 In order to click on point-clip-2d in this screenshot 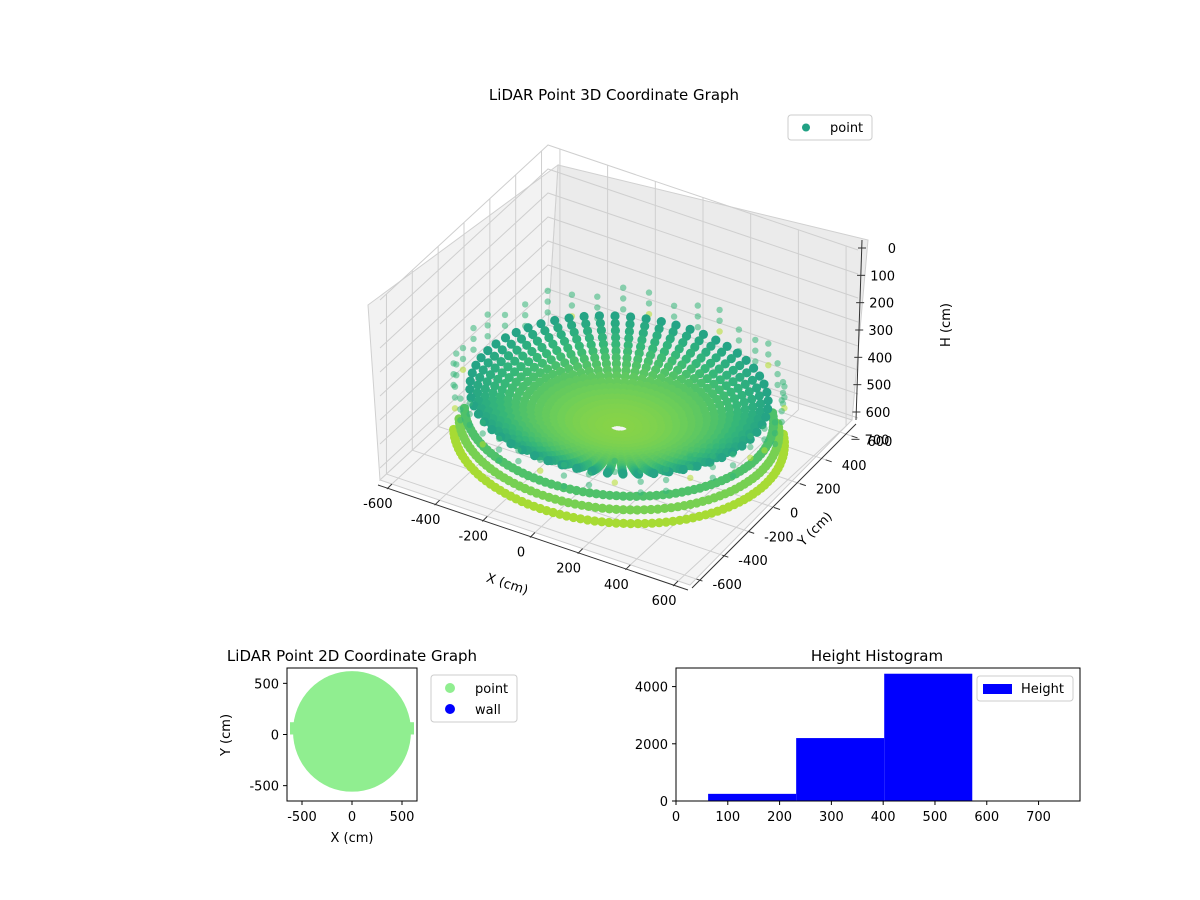, I will do `click(352, 796)`.